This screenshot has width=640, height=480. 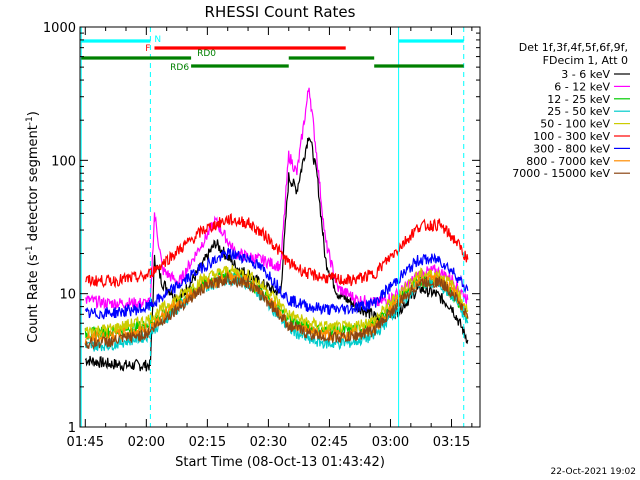 What do you see at coordinates (85, 442) in the screenshot?
I see `x-tick-label: 01:45` at bounding box center [85, 442].